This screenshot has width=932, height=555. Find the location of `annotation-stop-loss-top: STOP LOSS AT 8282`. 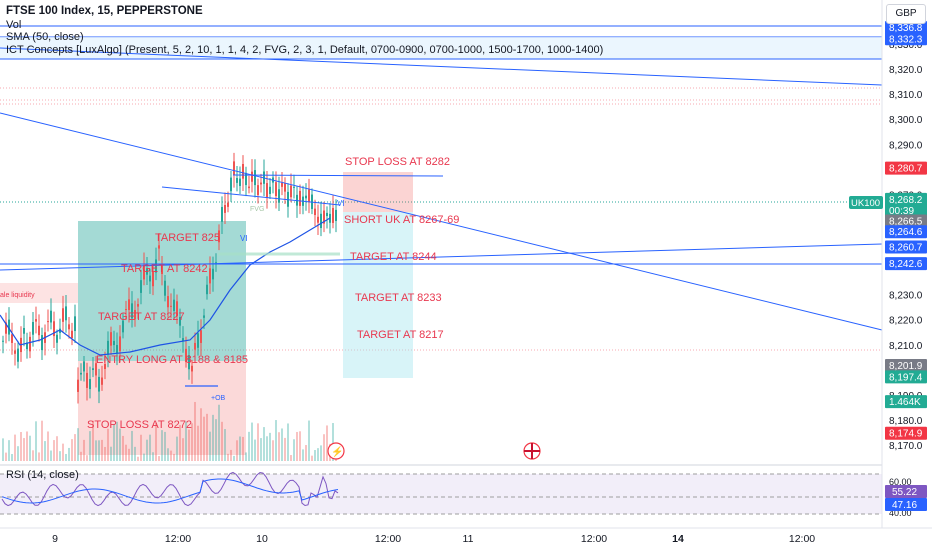

annotation-stop-loss-top: STOP LOSS AT 8282 is located at coordinates (397, 162).